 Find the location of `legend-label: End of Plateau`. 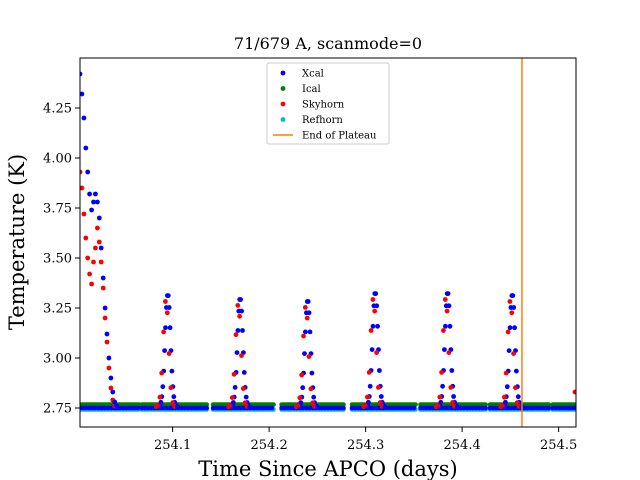

legend-label: End of Plateau is located at coordinates (339, 136).